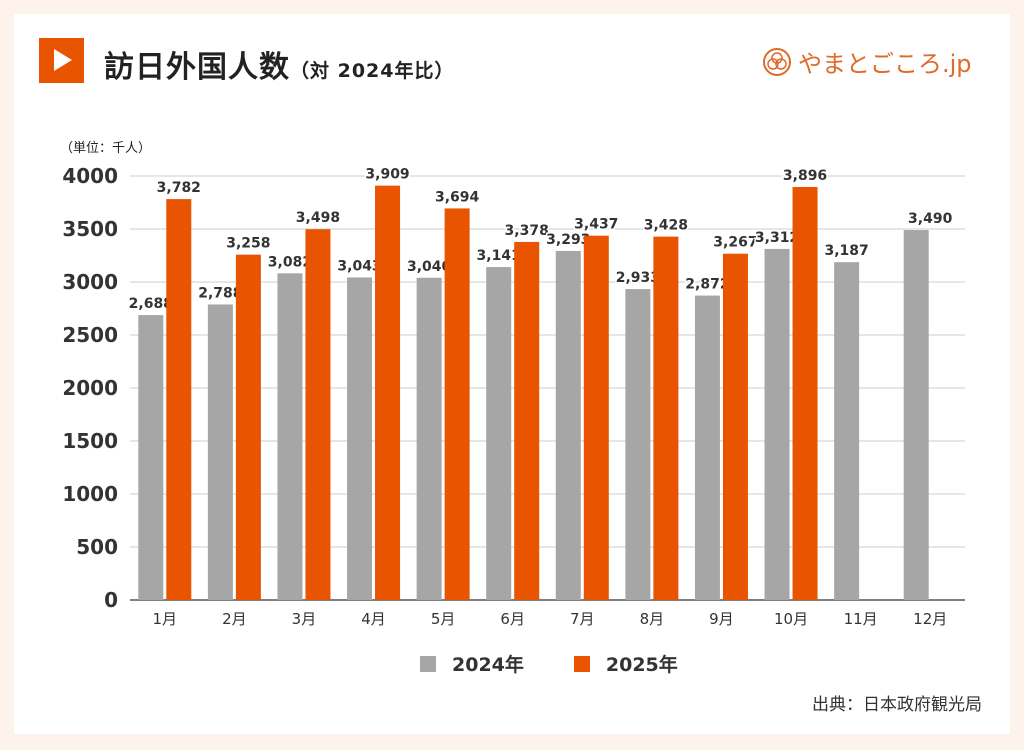 The height and width of the screenshot is (750, 1024). What do you see at coordinates (568, 240) in the screenshot?
I see `data-label: 3,293` at bounding box center [568, 240].